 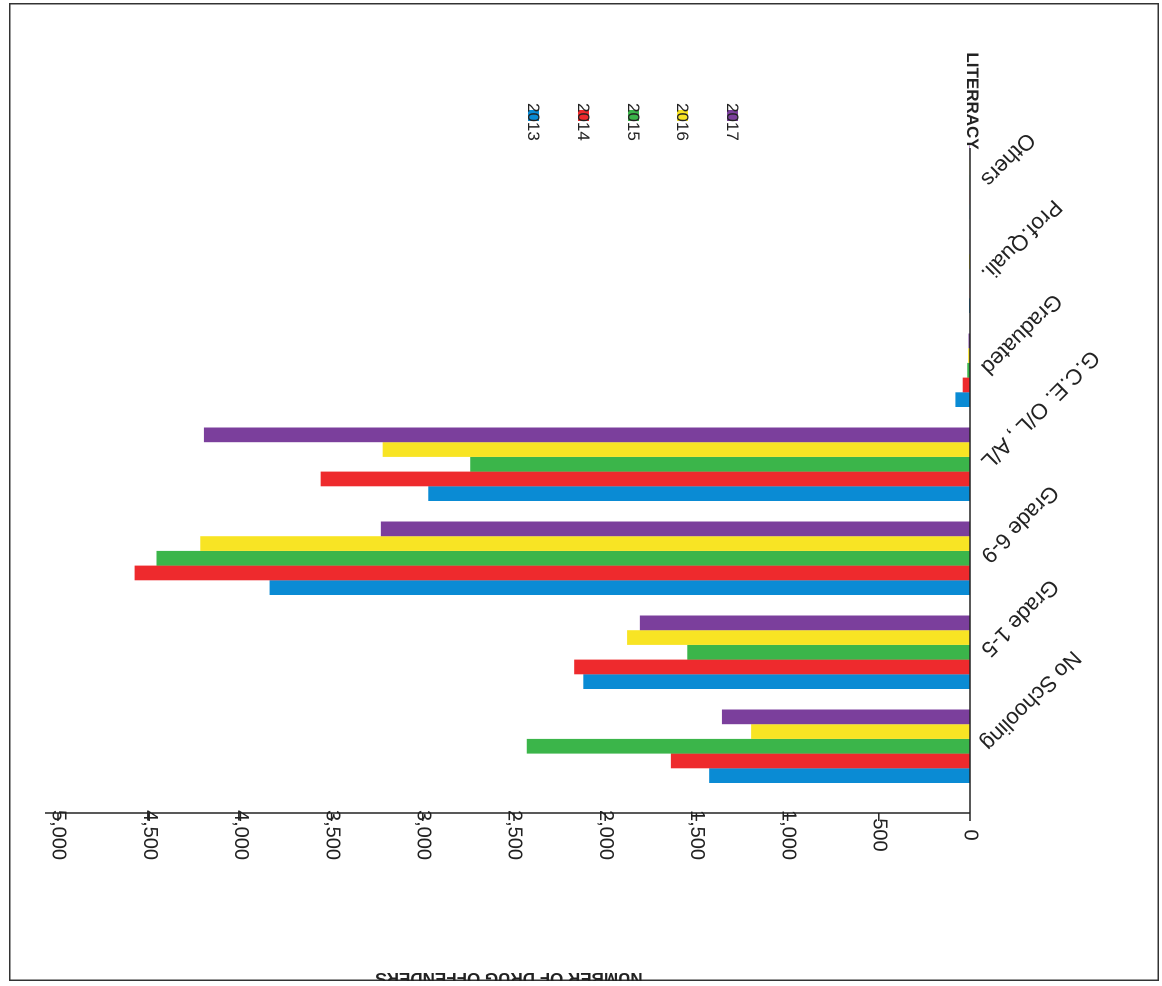 I want to click on bar-graduated-2015, so click(x=968, y=370).